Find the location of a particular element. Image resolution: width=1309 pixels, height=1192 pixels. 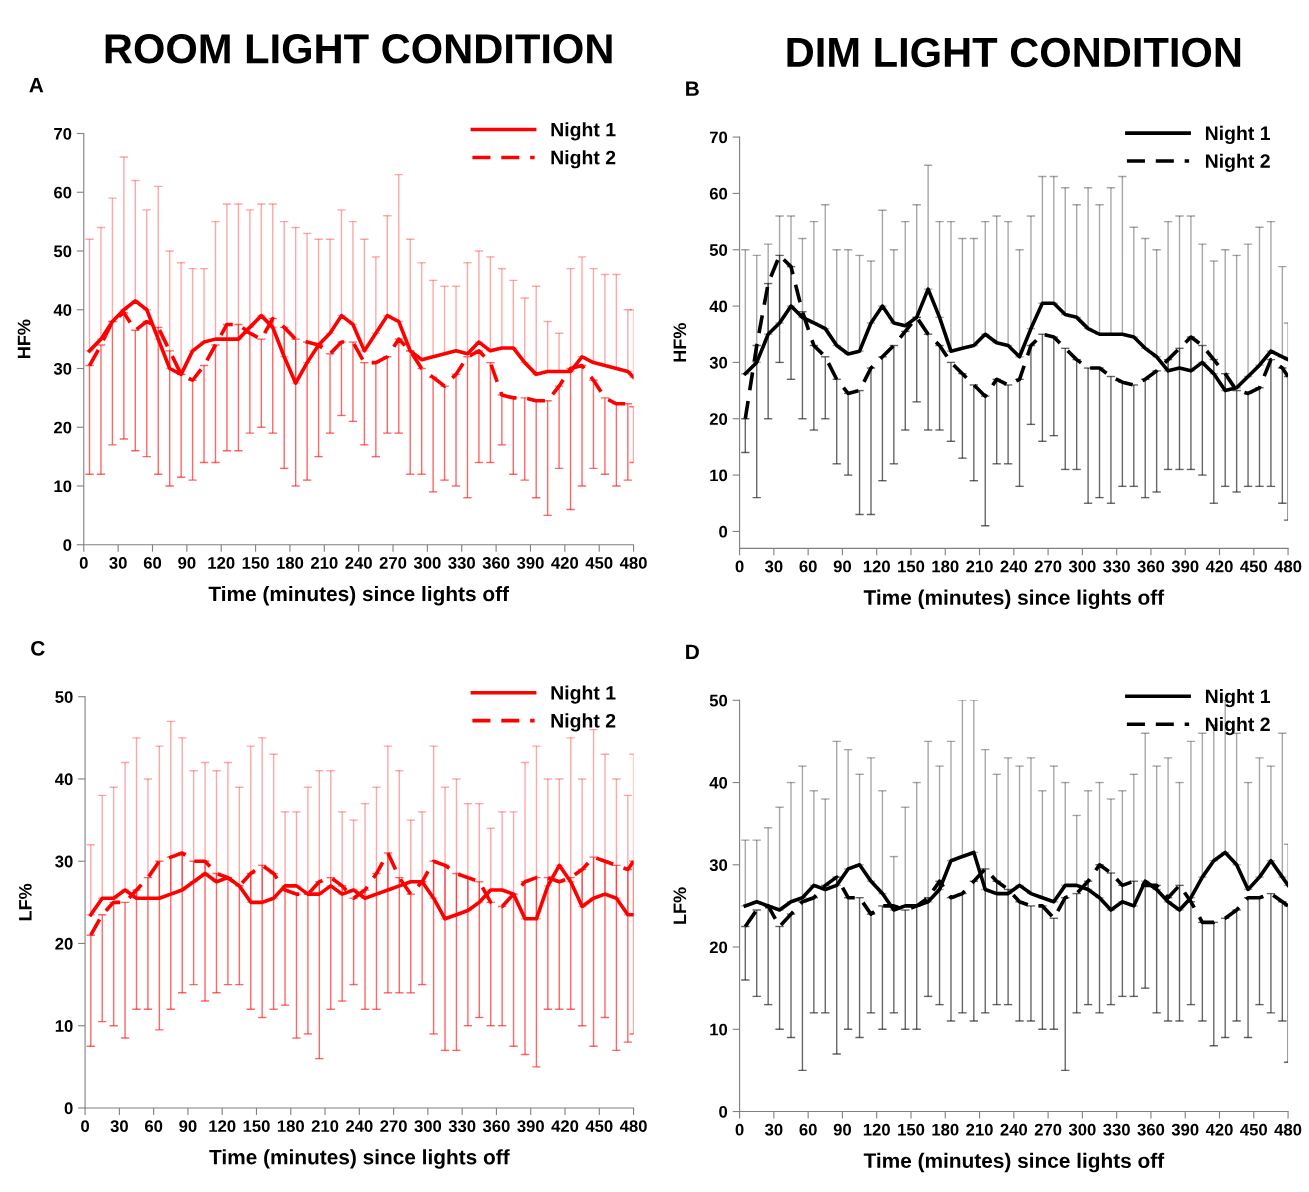

chart-title: C is located at coordinates (38, 648).